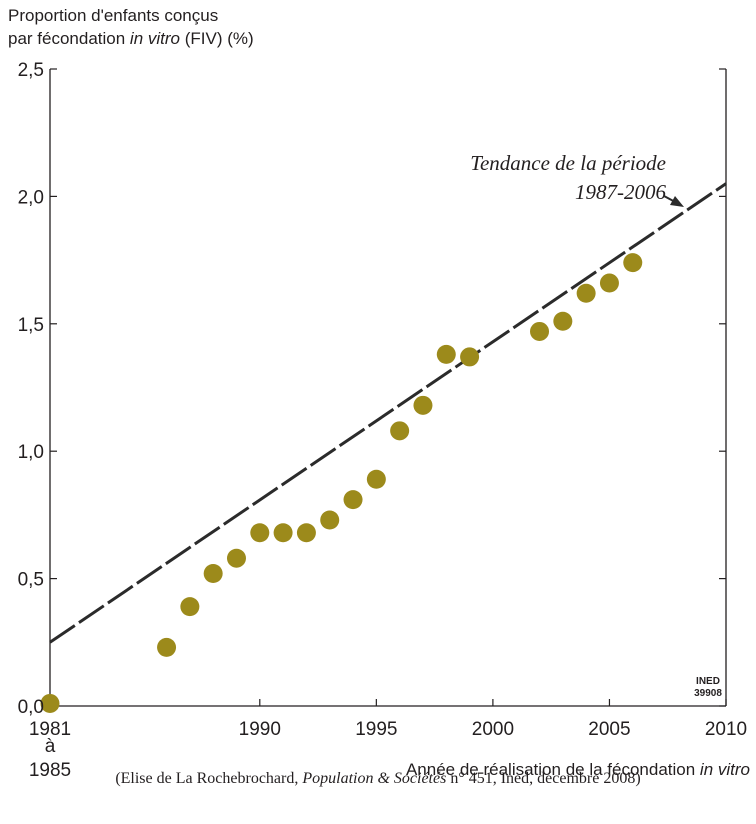 Image resolution: width=756 pixels, height=824 pixels. What do you see at coordinates (31, 325) in the screenshot?
I see `y-tick-label-3: 1,5` at bounding box center [31, 325].